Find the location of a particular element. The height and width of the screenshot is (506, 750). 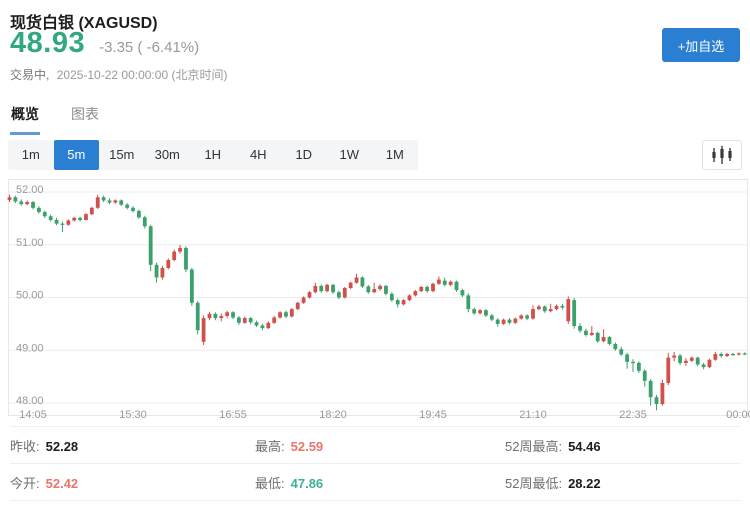

x-axis-label: 16:55 is located at coordinates (233, 415).